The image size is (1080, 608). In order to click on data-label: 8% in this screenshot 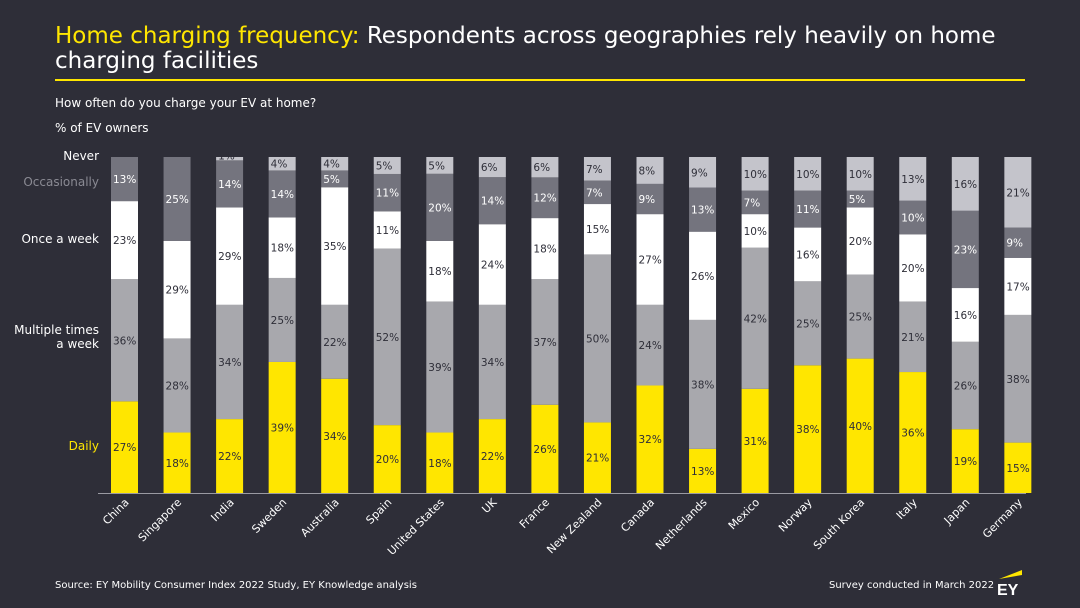, I will do `click(647, 171)`.